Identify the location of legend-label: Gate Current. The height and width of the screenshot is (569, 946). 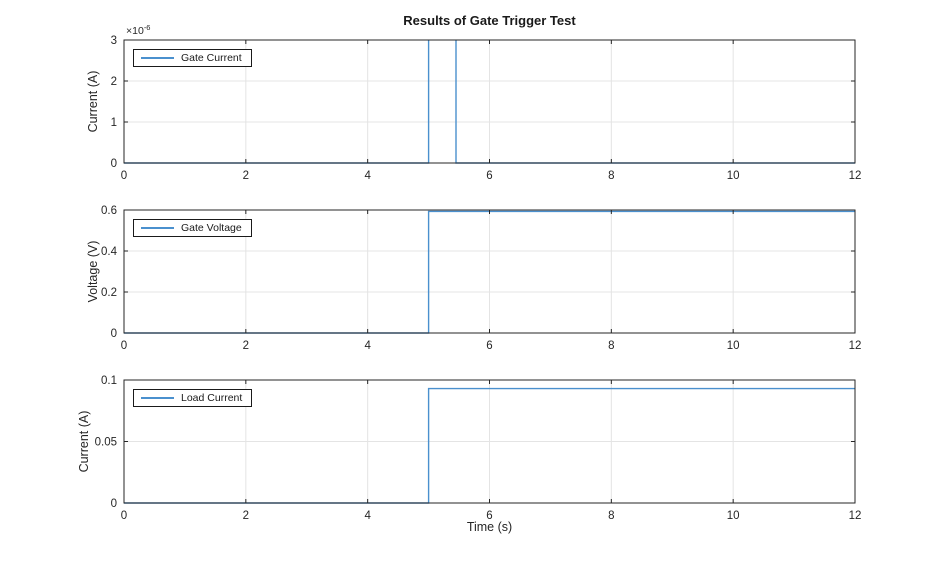
(211, 58).